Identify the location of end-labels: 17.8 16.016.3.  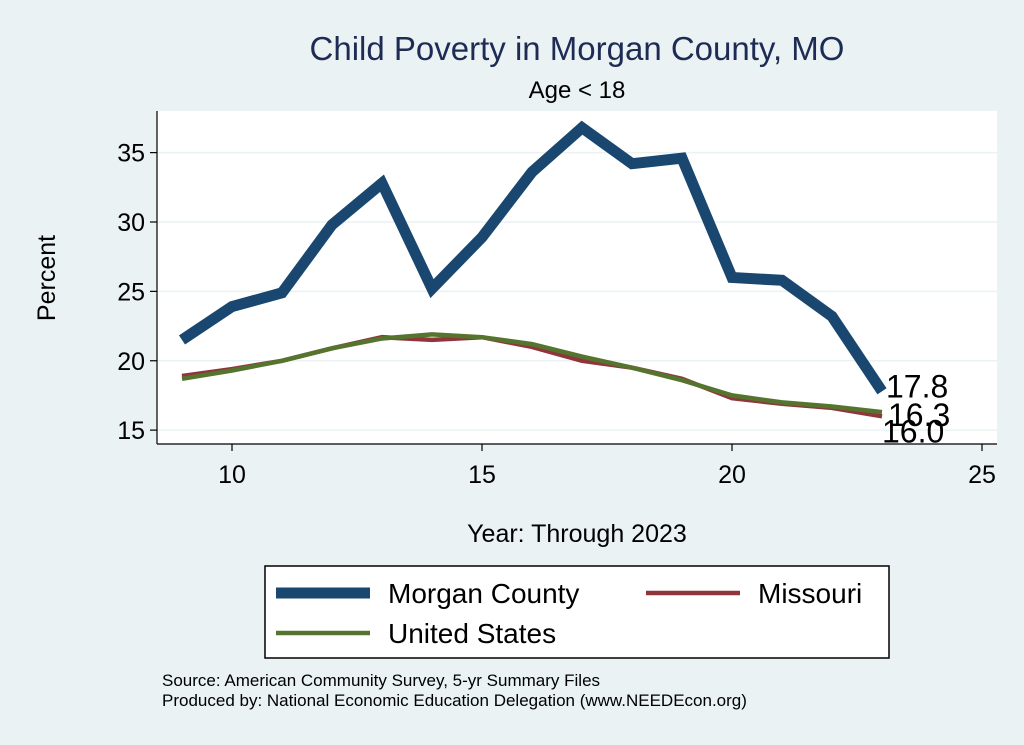
(916, 408).